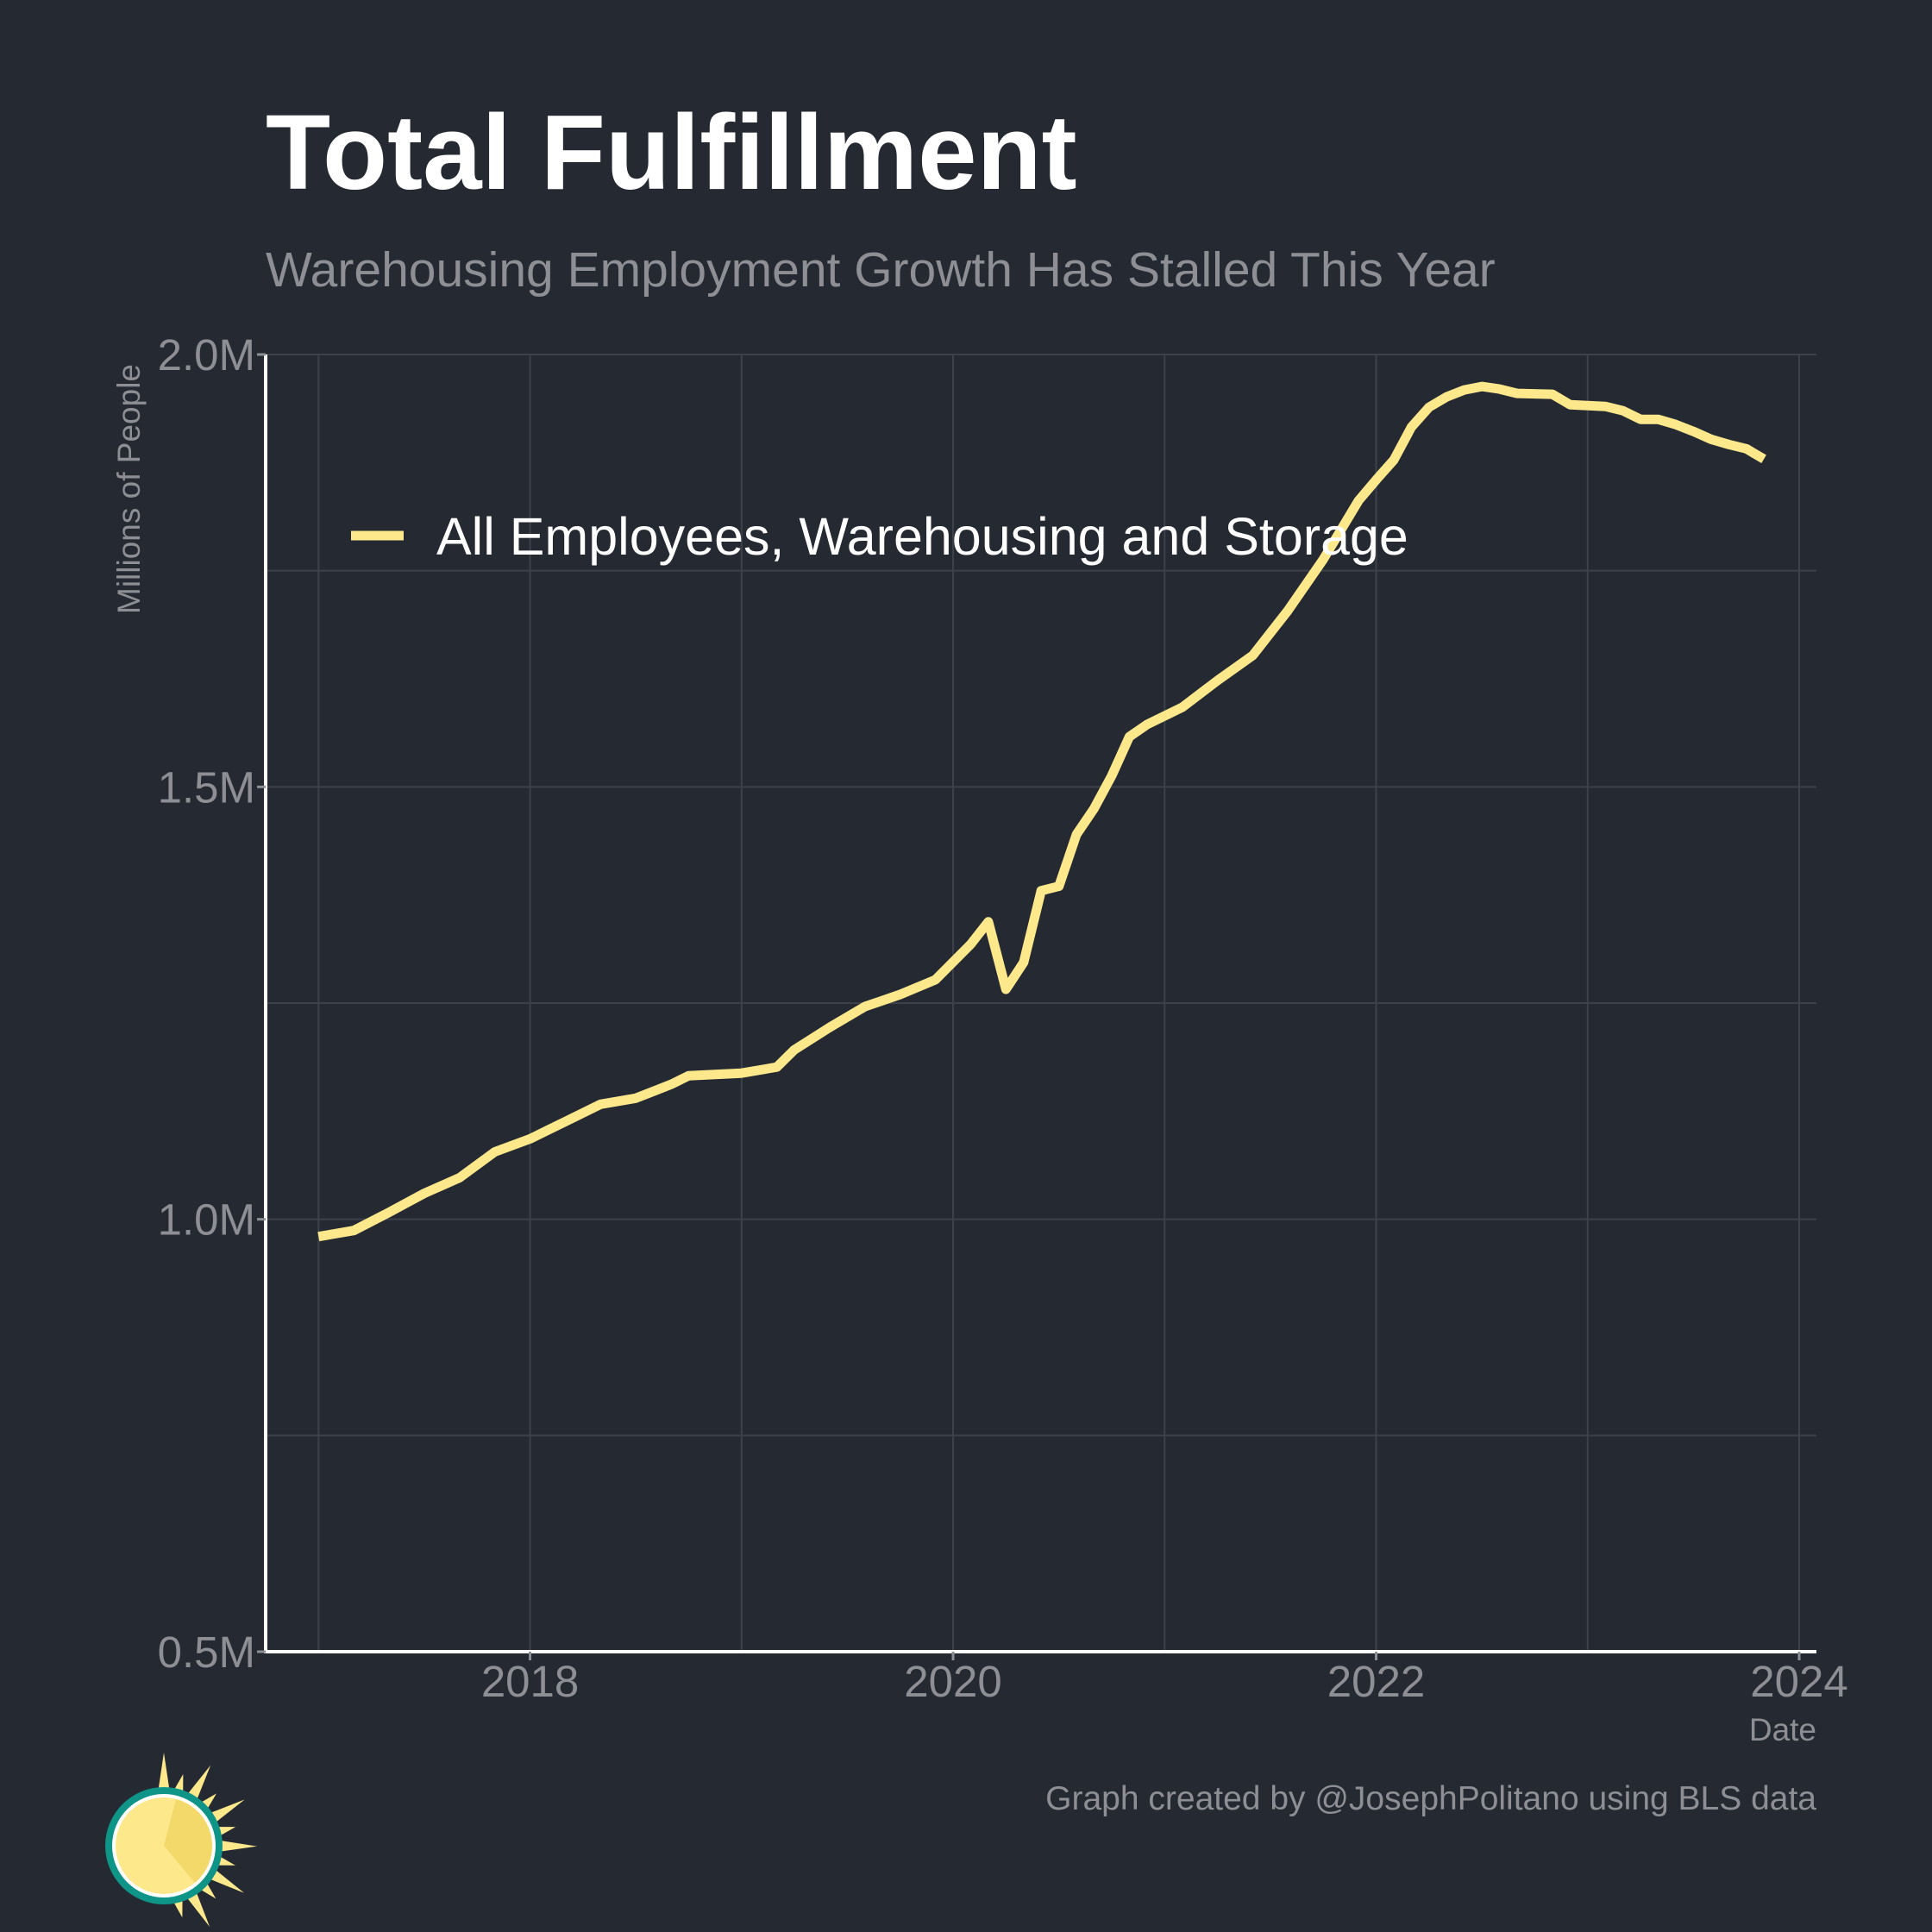 The image size is (1932, 1932). Describe the element at coordinates (922, 536) in the screenshot. I see `legend-label: All Employees, Warehousing and Storage` at that location.